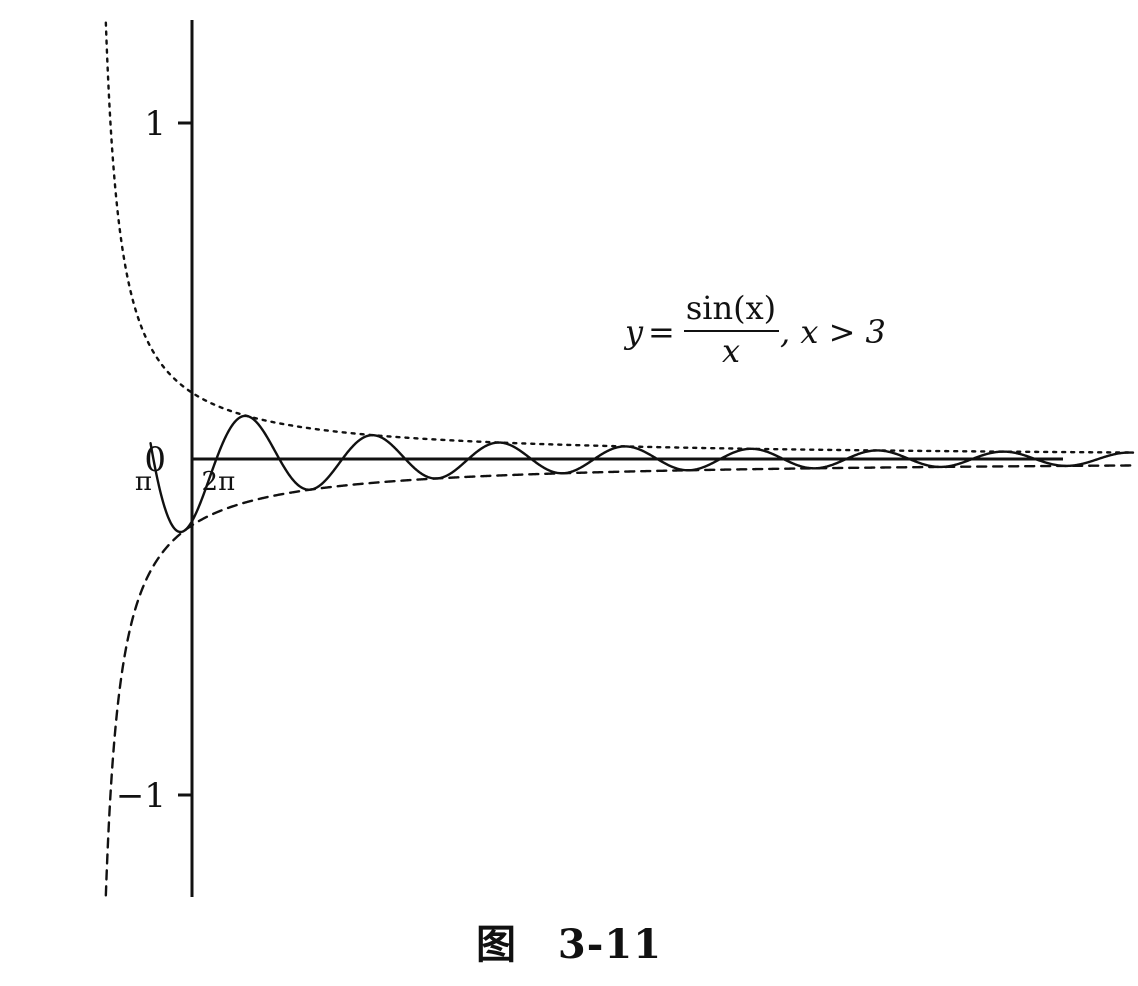  What do you see at coordinates (833, 332) in the screenshot?
I see `formula-condition: , x > 3` at bounding box center [833, 332].